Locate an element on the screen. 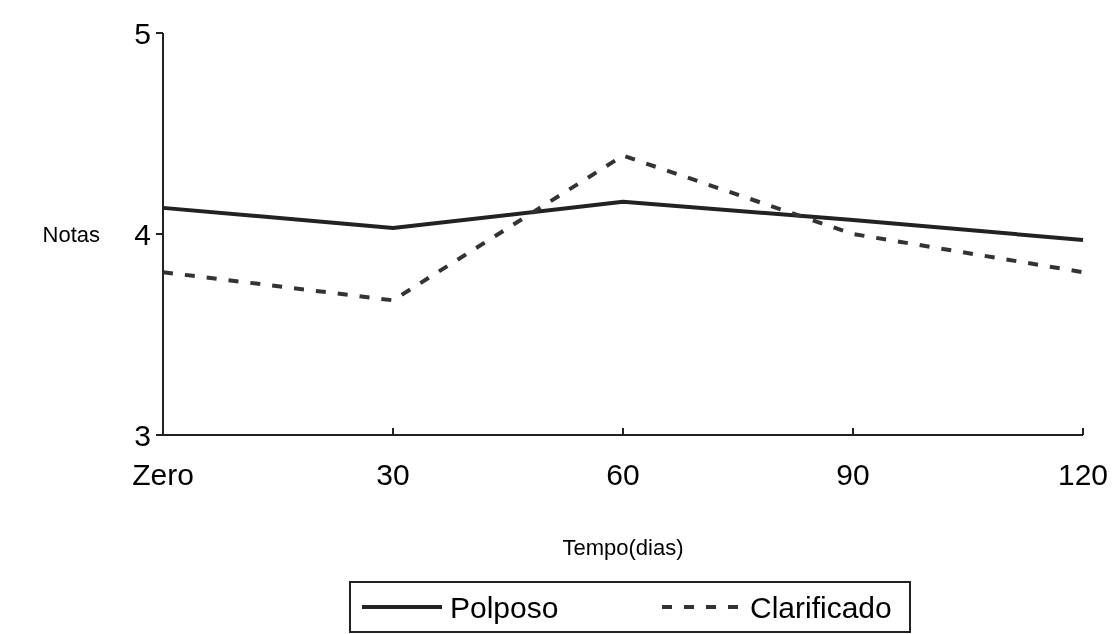  x-axis-title: Tempo(dias) is located at coordinates (623, 547).